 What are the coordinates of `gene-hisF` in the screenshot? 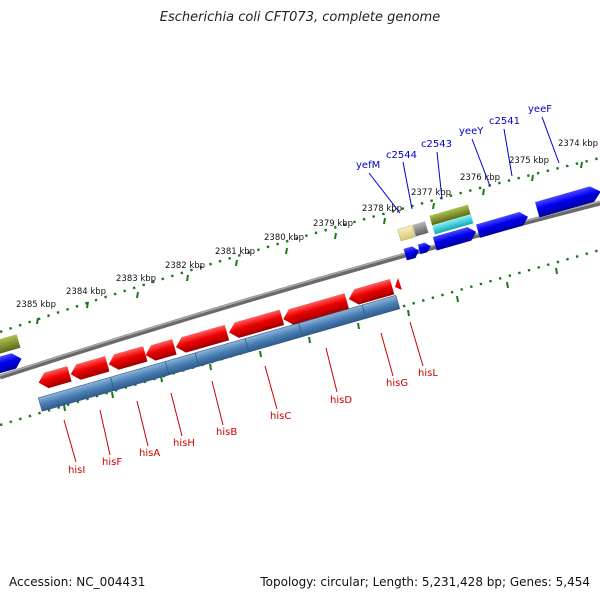 It's located at (89, 369).